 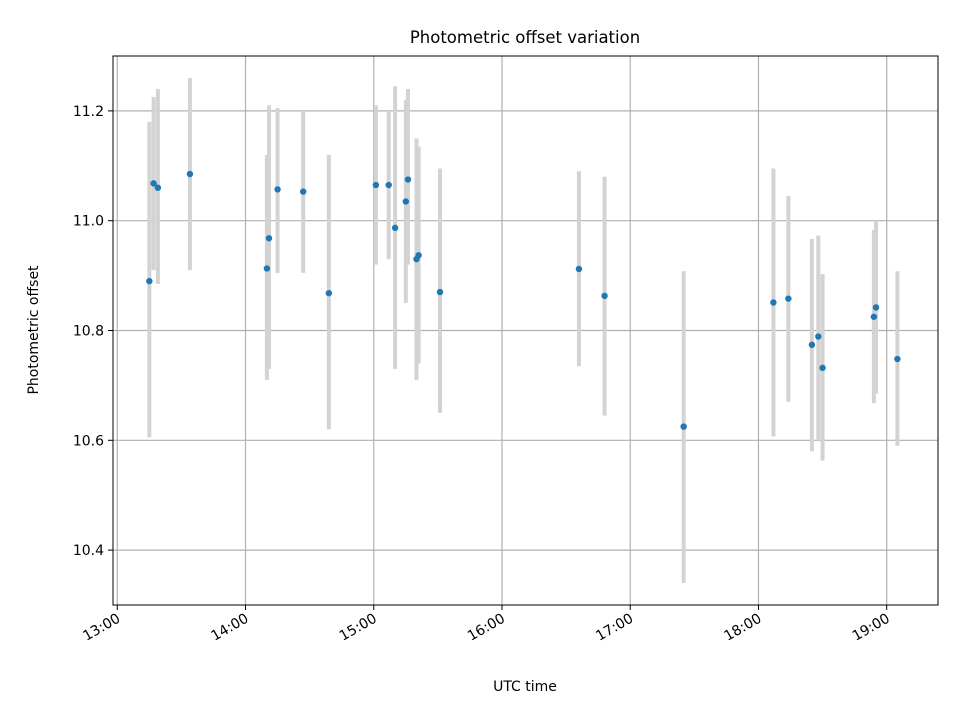 What do you see at coordinates (88, 332) in the screenshot?
I see `y-tick-label: 10.8` at bounding box center [88, 332].